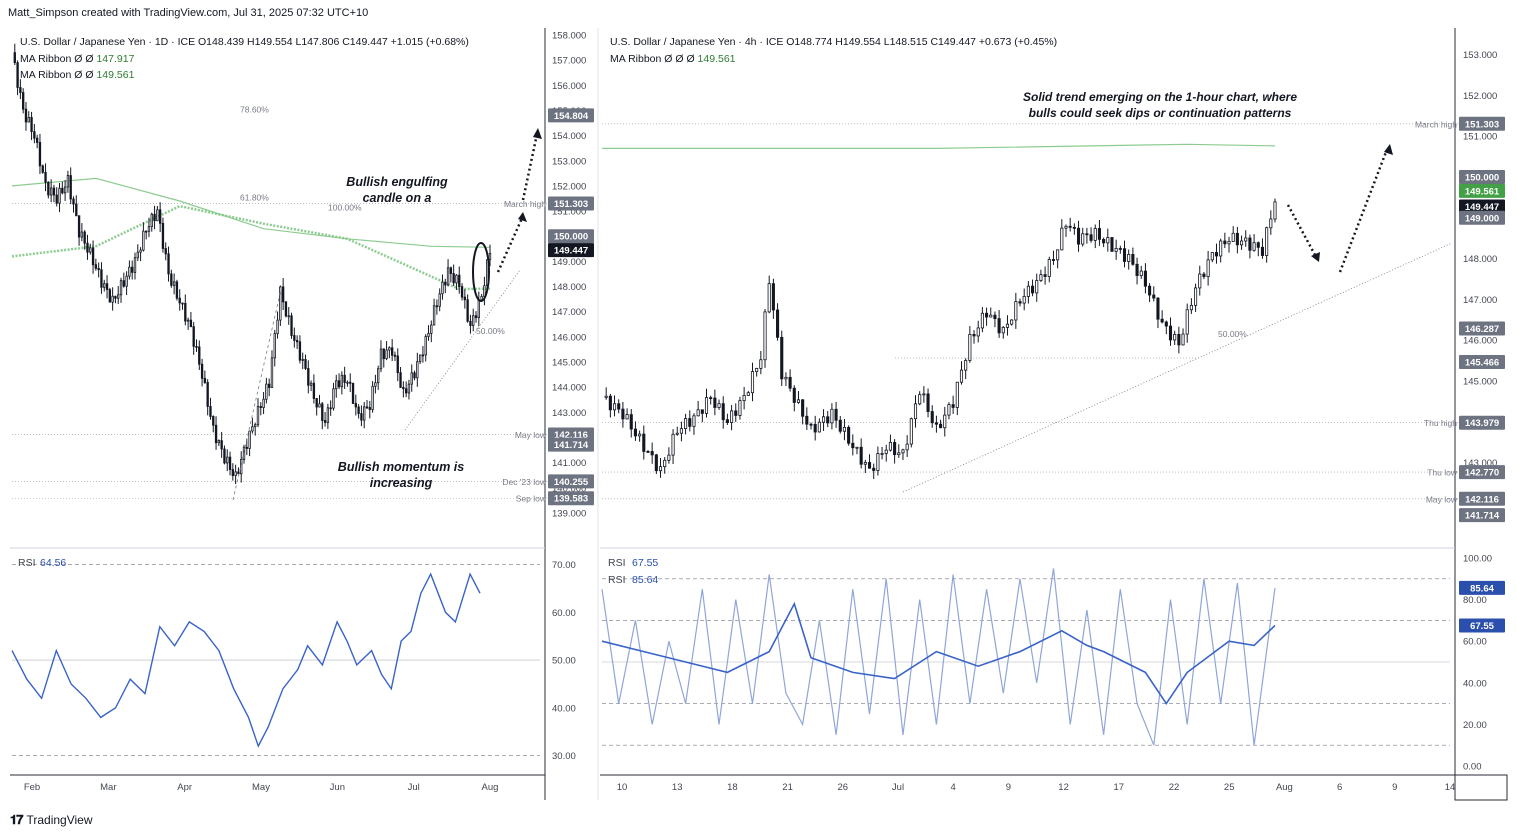 This screenshot has width=1517, height=836. Describe the element at coordinates (257, 392) in the screenshot. I see `trend-line` at that location.